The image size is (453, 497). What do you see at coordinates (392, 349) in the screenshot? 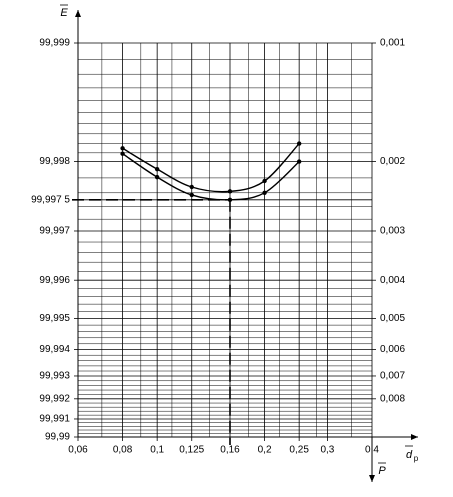
I see `y2-tick-label: 0,006` at bounding box center [392, 349].